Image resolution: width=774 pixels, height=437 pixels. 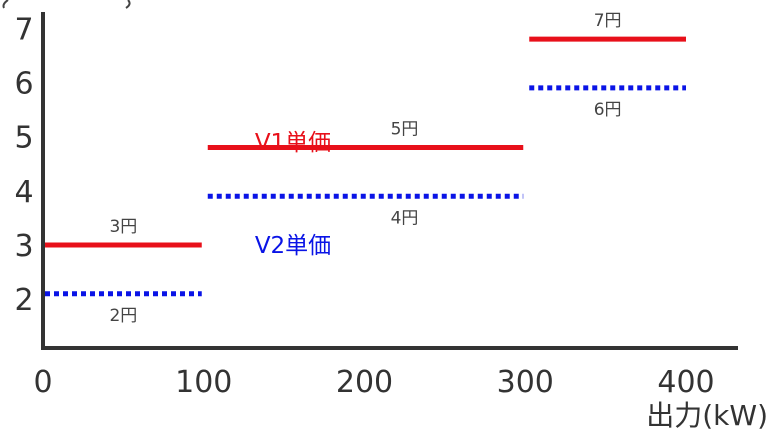 What do you see at coordinates (23, 192) in the screenshot?
I see `y-tick-label: 4` at bounding box center [23, 192].